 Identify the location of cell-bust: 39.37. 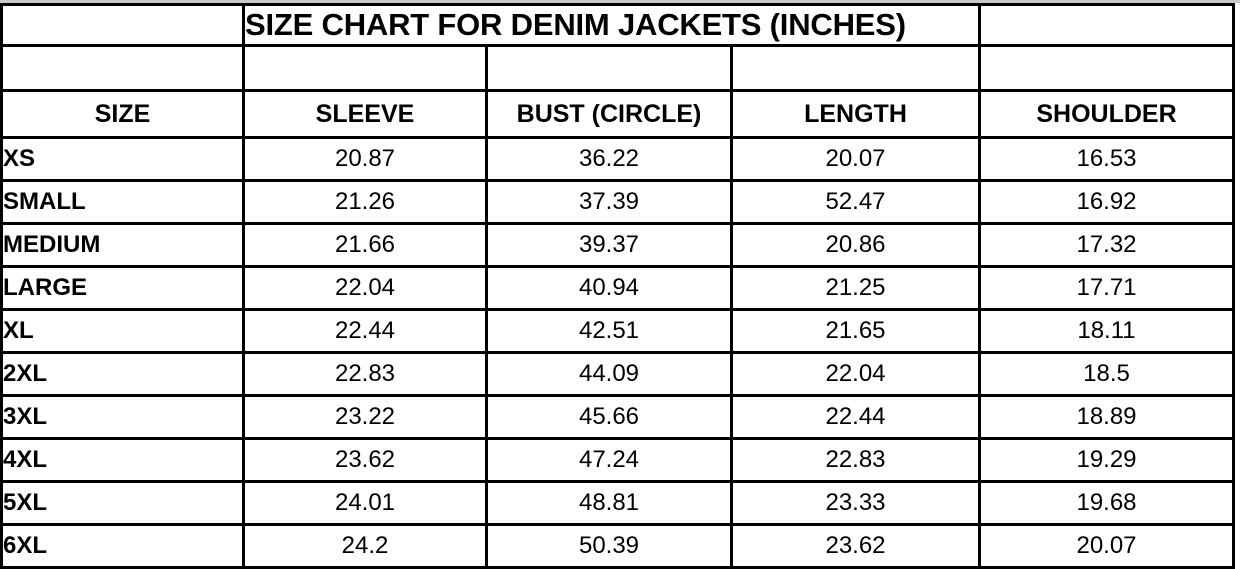
(609, 245).